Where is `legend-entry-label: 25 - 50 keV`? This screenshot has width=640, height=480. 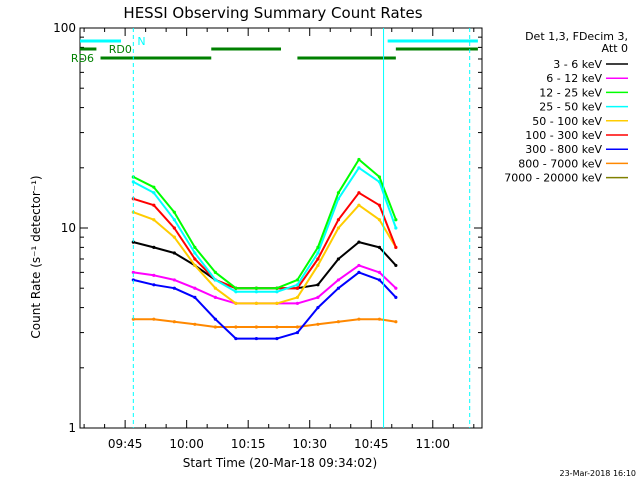 legend-entry-label: 25 - 50 keV is located at coordinates (570, 107).